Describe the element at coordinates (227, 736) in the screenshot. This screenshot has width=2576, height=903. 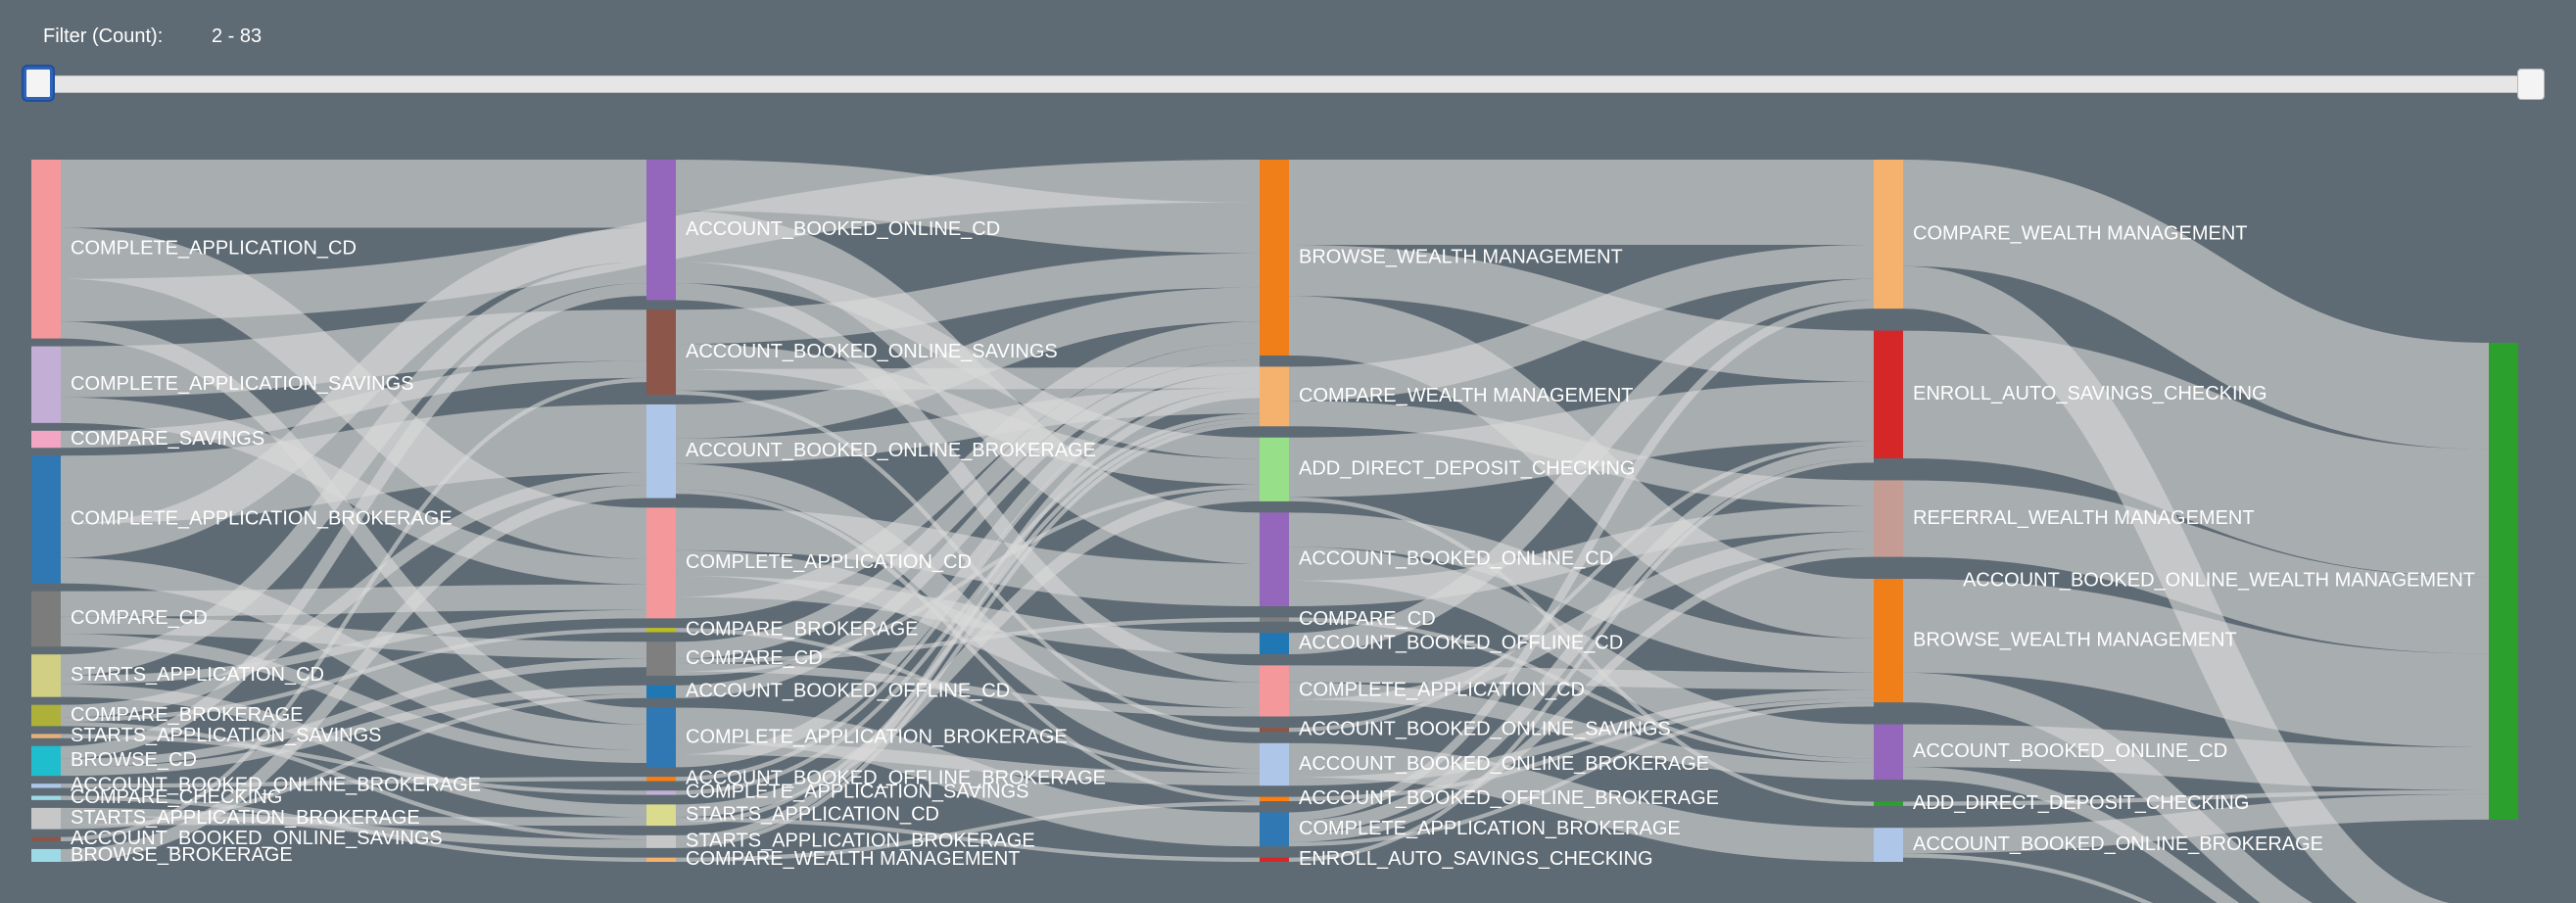
I see `sankey-node-label: STARTS_APPLICATION_SAVINGS` at that location.